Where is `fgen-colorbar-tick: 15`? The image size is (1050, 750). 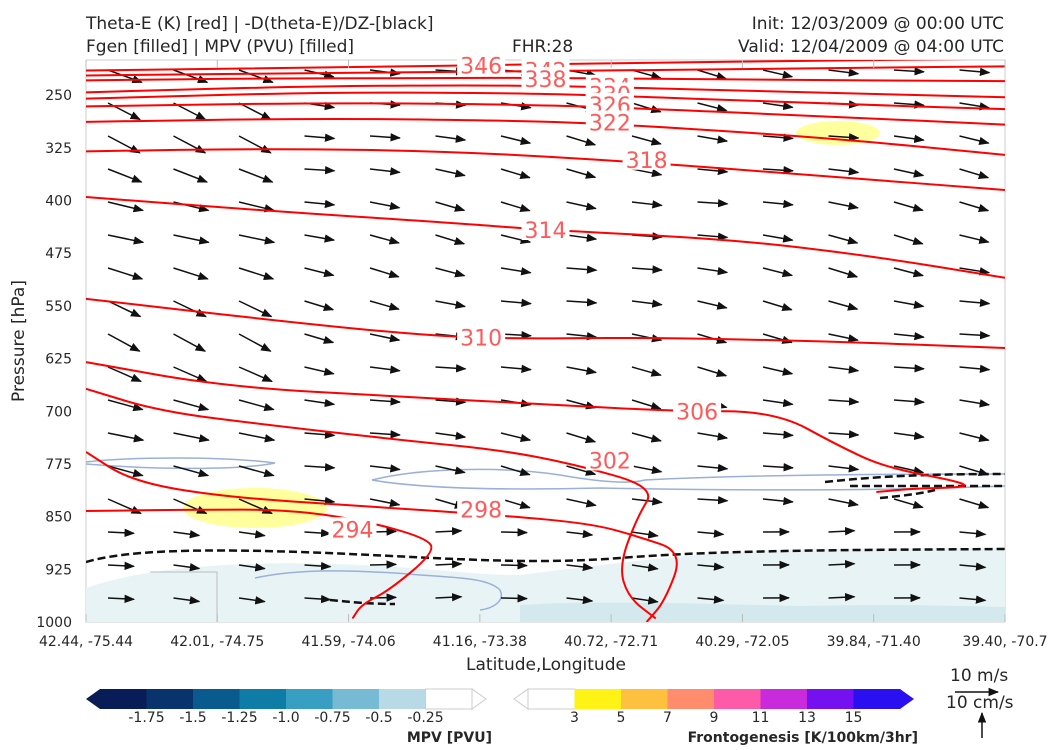
fgen-colorbar-tick: 15 is located at coordinates (854, 718).